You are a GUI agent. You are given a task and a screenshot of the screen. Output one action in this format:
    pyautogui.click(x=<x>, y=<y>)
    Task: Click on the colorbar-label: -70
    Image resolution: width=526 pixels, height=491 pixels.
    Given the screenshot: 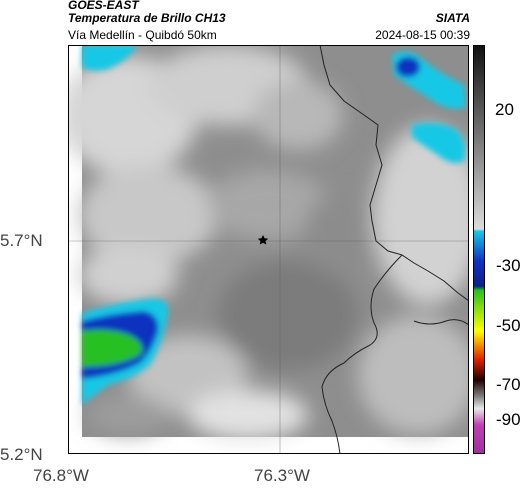 What is the action you would take?
    pyautogui.click(x=508, y=384)
    